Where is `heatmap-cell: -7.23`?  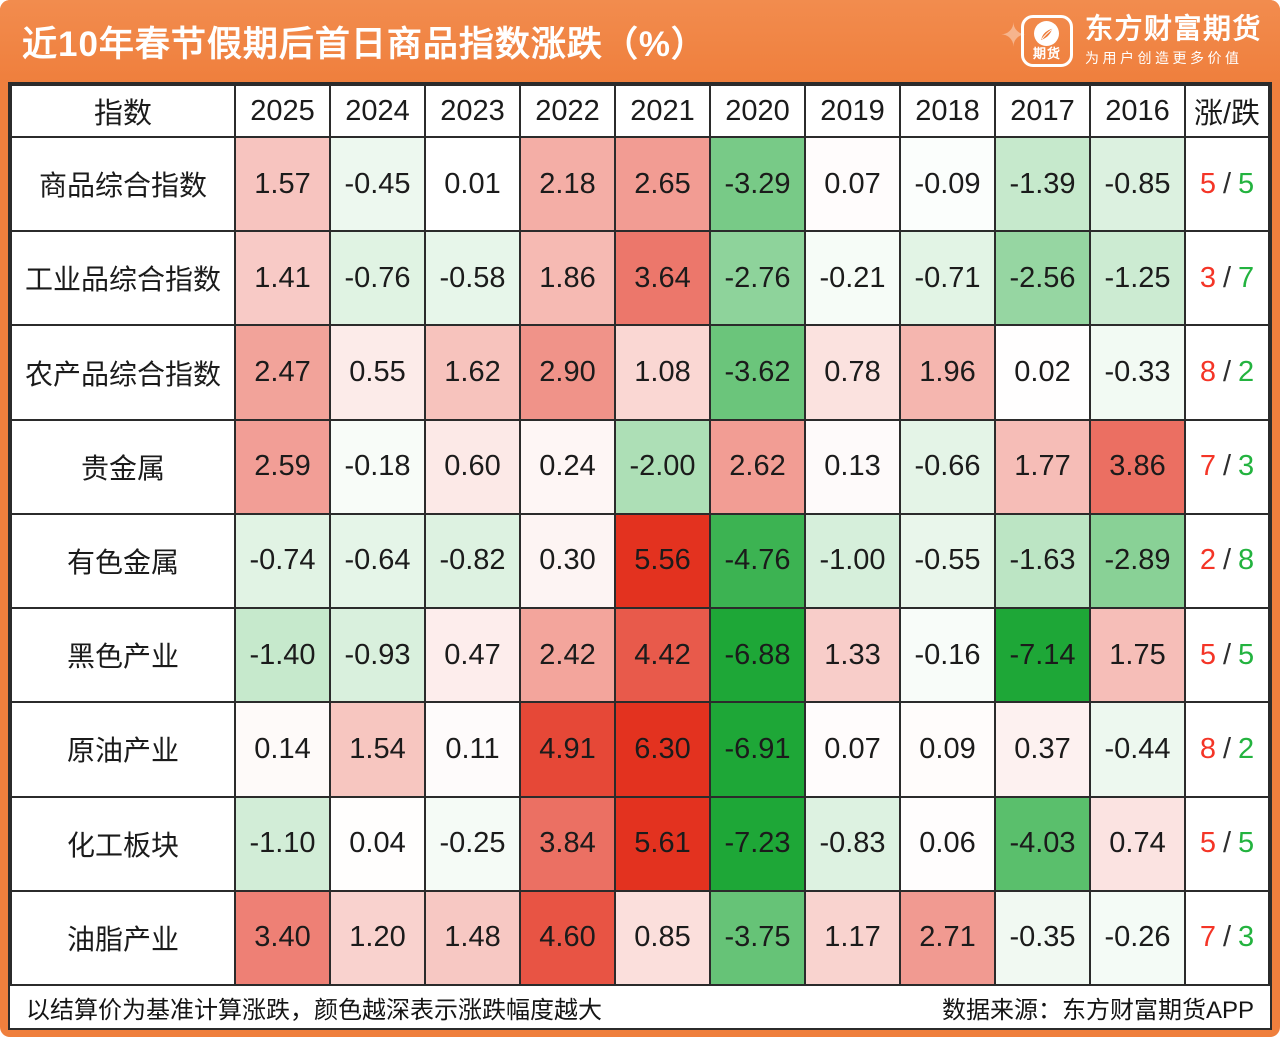 heatmap-cell: -7.23 is located at coordinates (757, 843).